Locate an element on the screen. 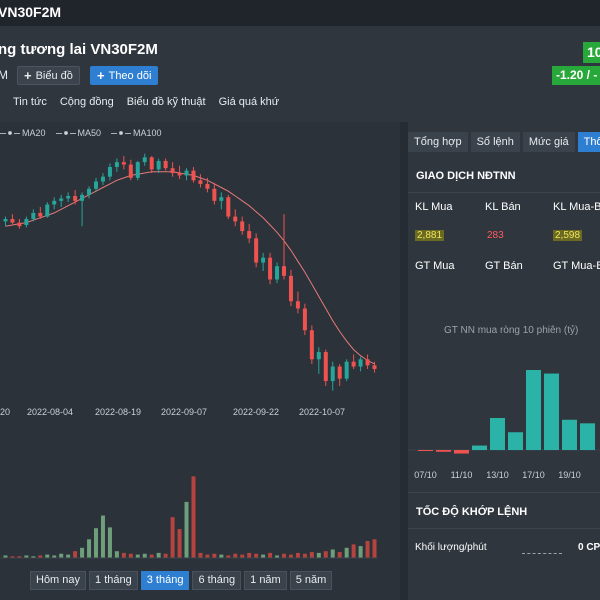 Image resolution: width=600 pixels, height=600 pixels. tab-statistics: Thố is located at coordinates (588, 142).